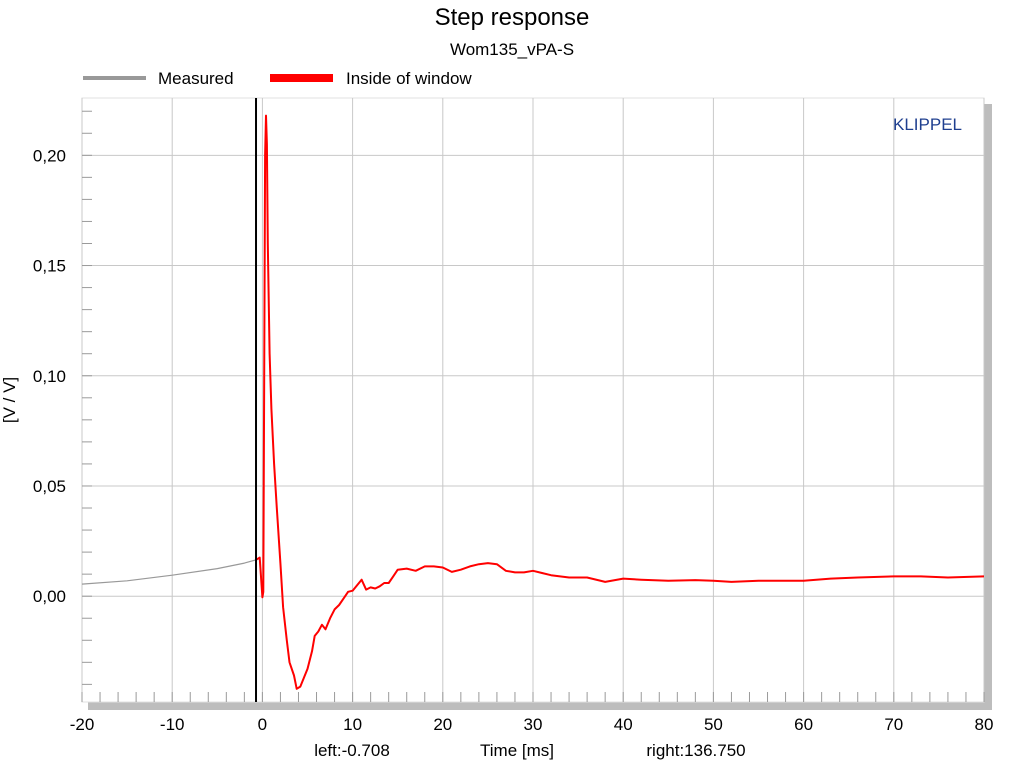 Image resolution: width=1024 pixels, height=768 pixels. I want to click on x-tick-label: 30, so click(533, 724).